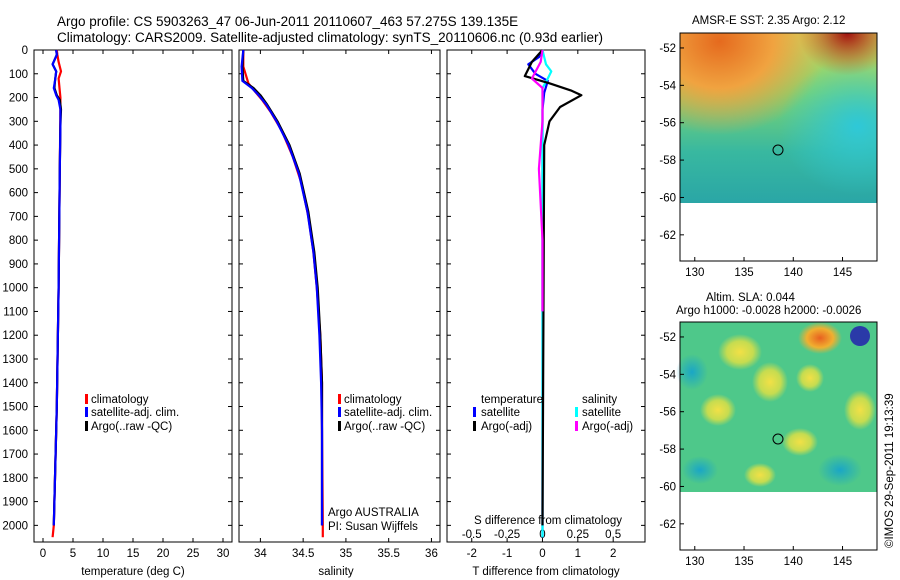 The width and height of the screenshot is (900, 580). What do you see at coordinates (103, 554) in the screenshot?
I see `x-tick-label: 10` at bounding box center [103, 554].